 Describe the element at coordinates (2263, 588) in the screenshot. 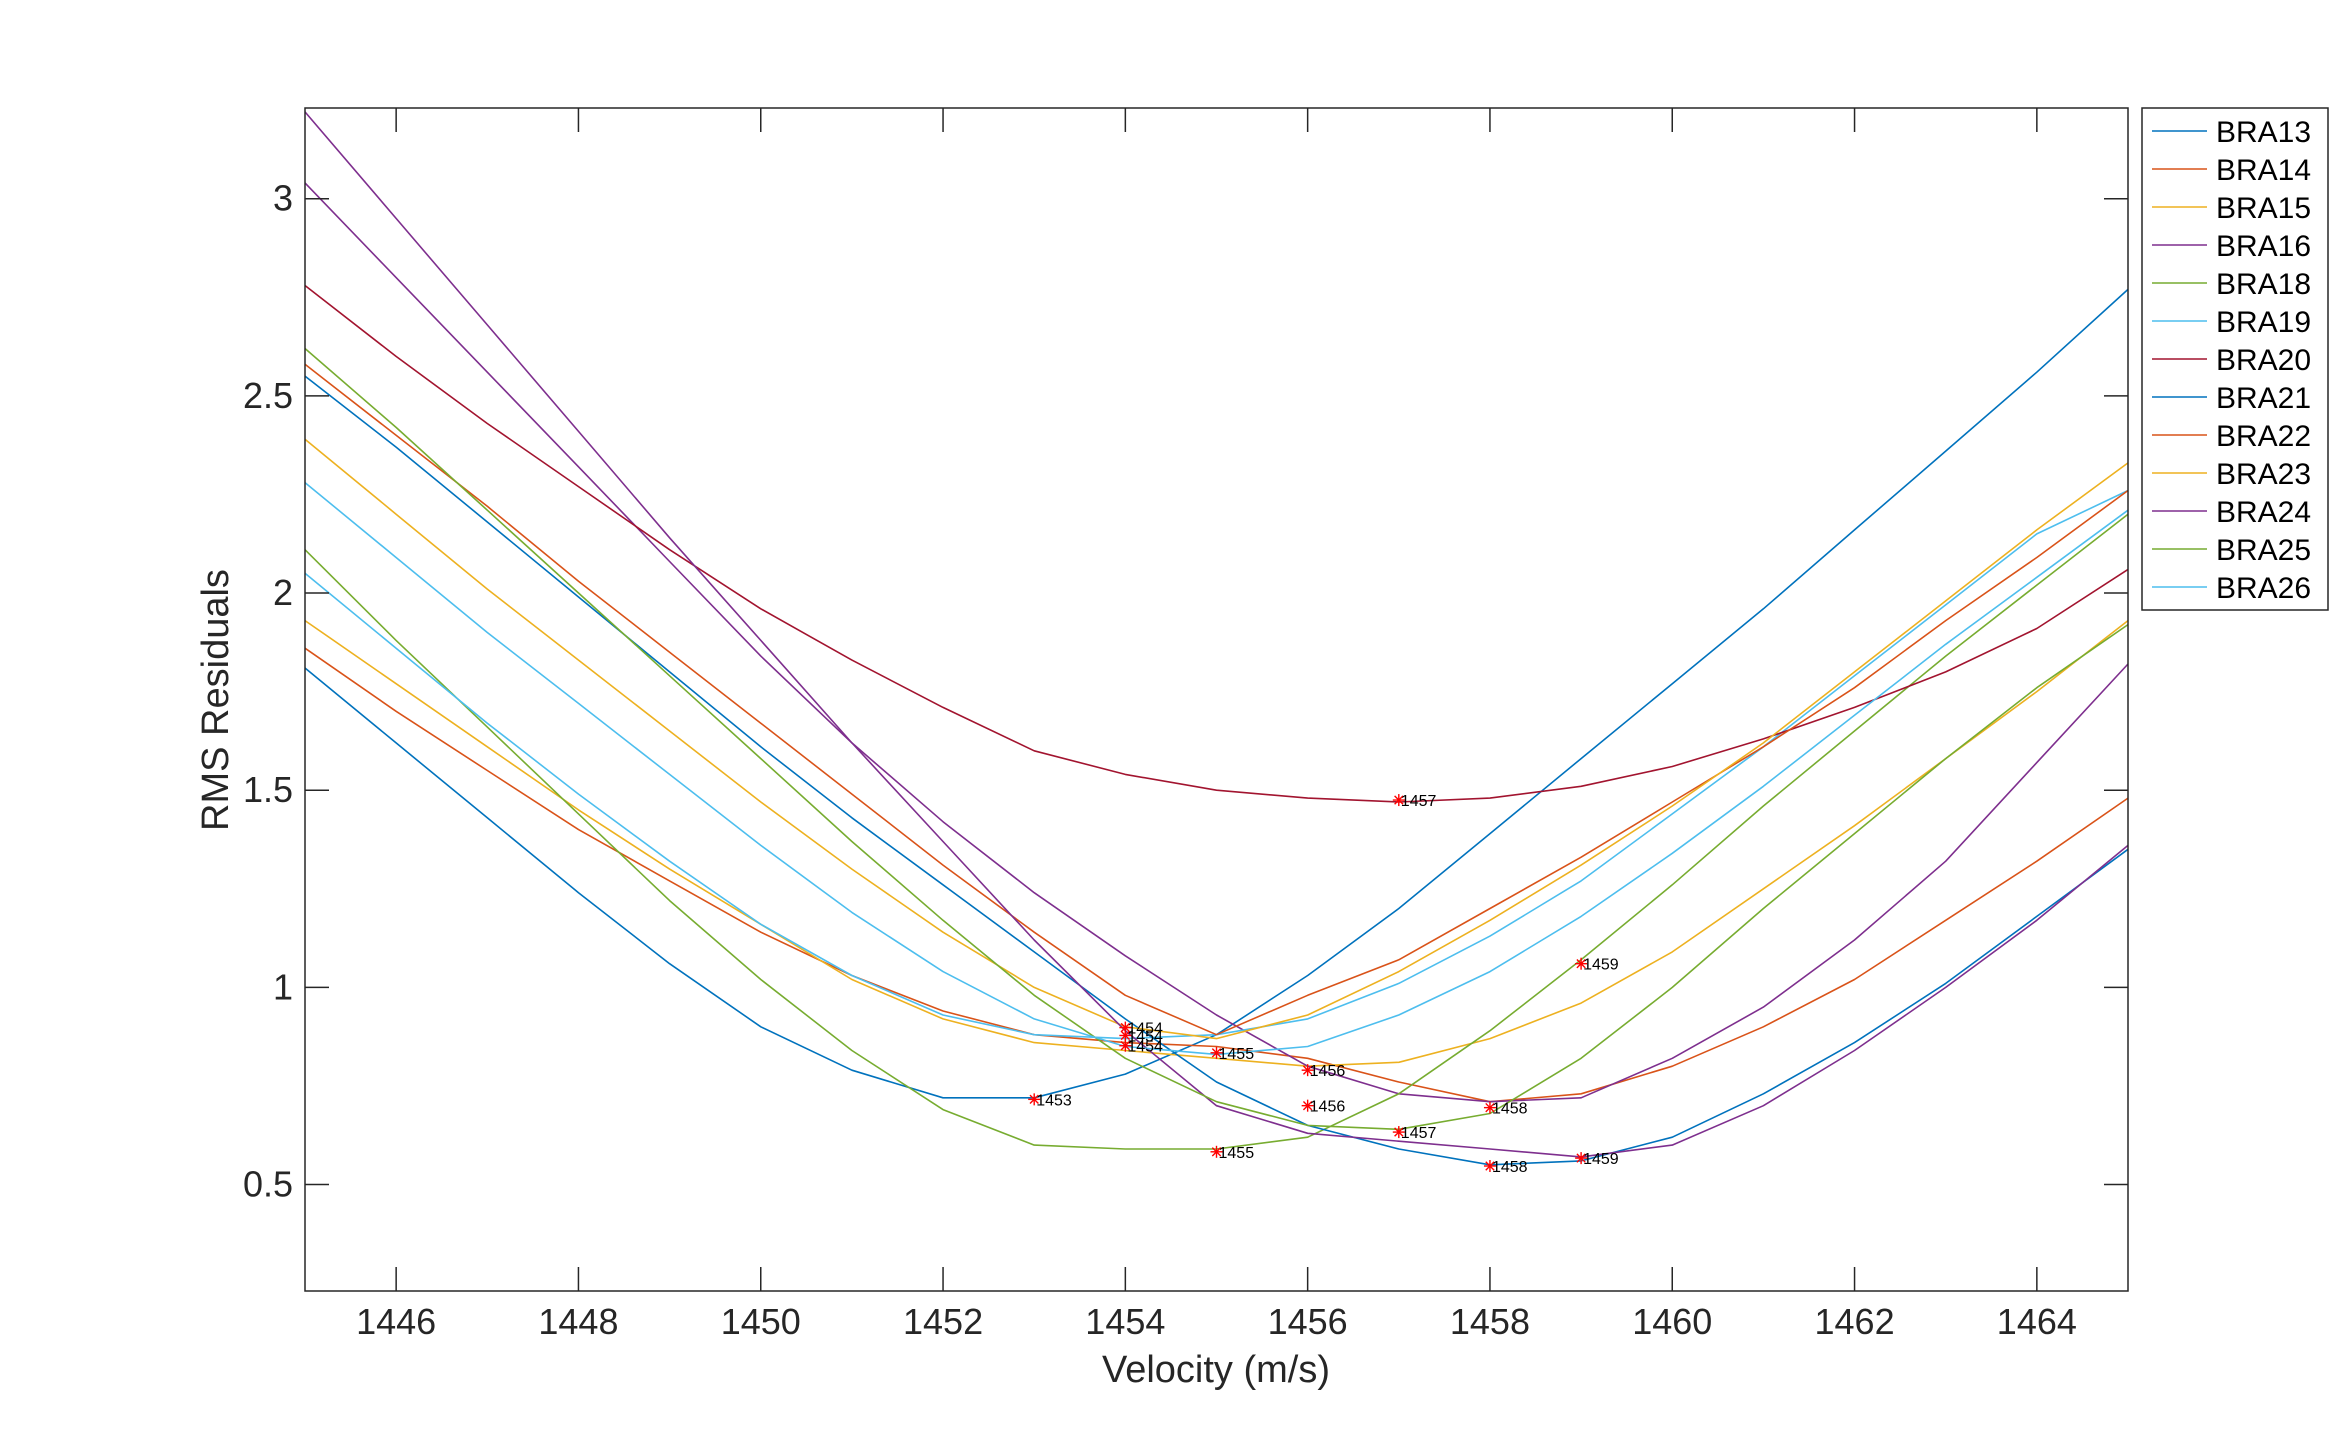

I see `legend-label: BRA26` at that location.